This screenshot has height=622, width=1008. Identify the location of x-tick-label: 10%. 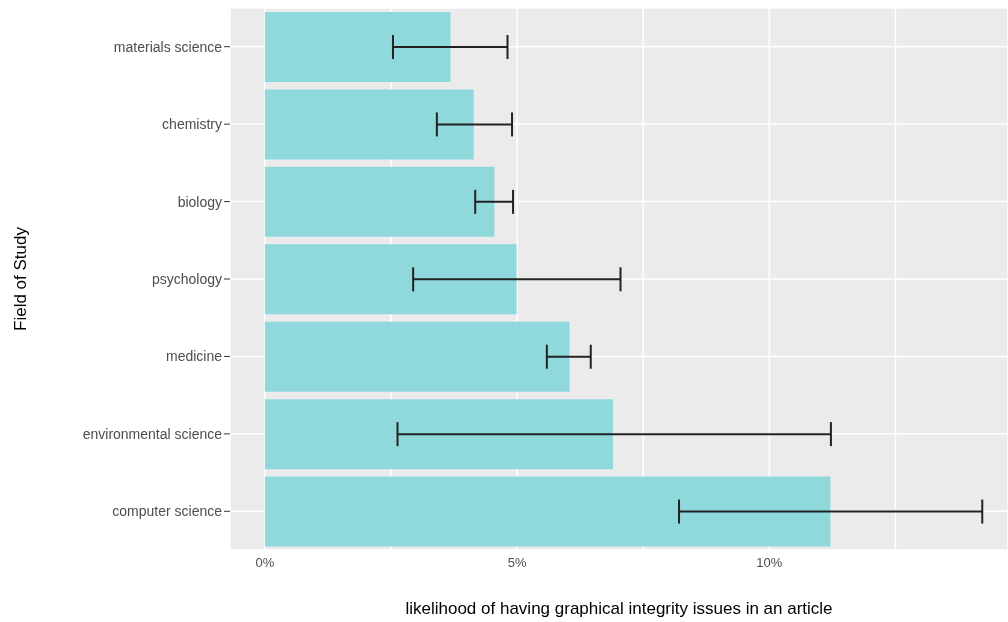
(769, 563).